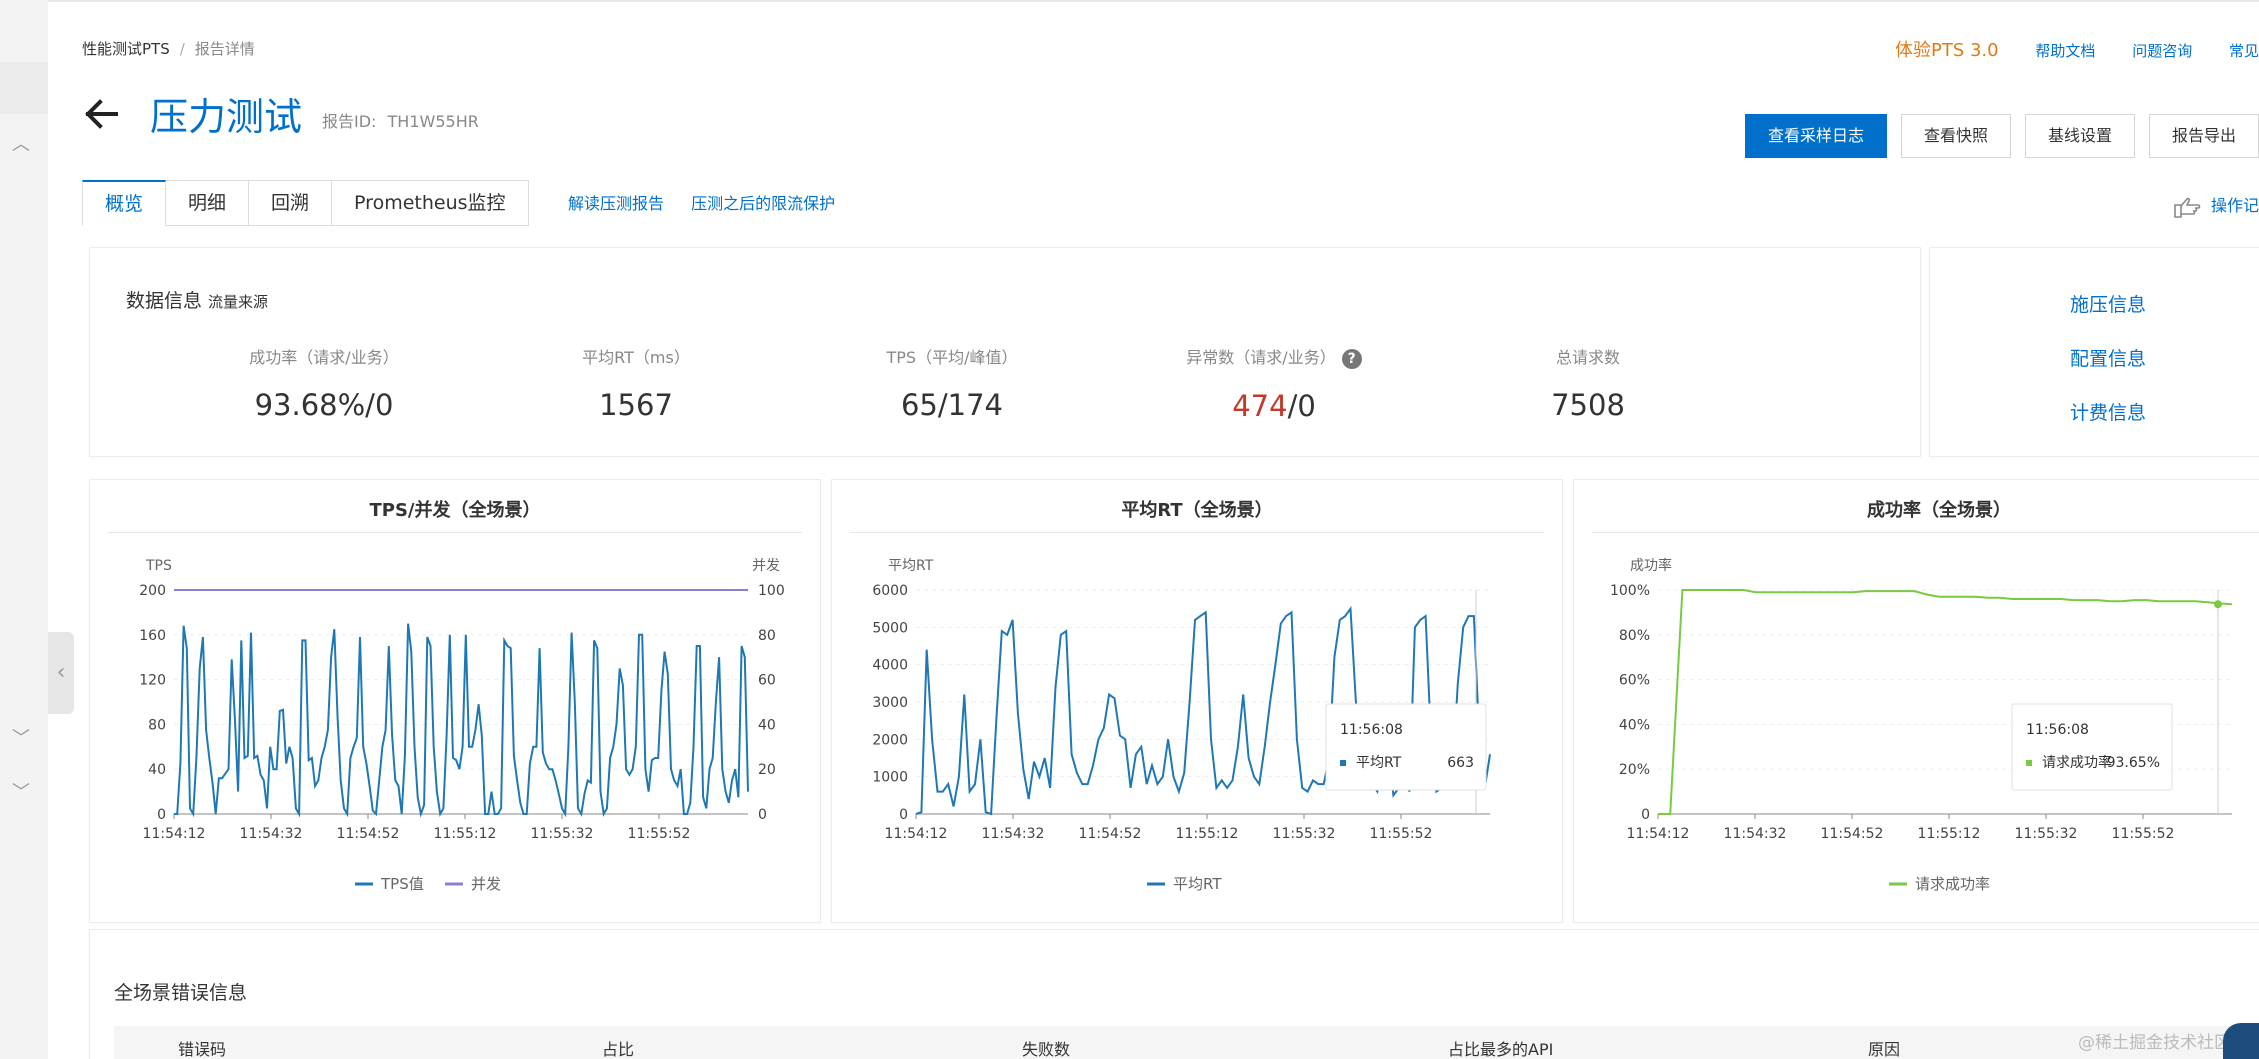 The image size is (2259, 1059). What do you see at coordinates (1588, 383) in the screenshot?
I see `metric-total-requests: 总请求数 7508` at bounding box center [1588, 383].